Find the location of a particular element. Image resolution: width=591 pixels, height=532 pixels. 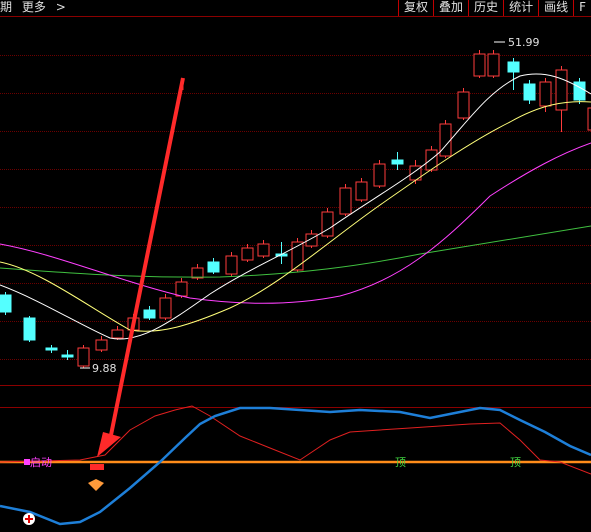

low-price-label: 9.88 is located at coordinates (104, 368).